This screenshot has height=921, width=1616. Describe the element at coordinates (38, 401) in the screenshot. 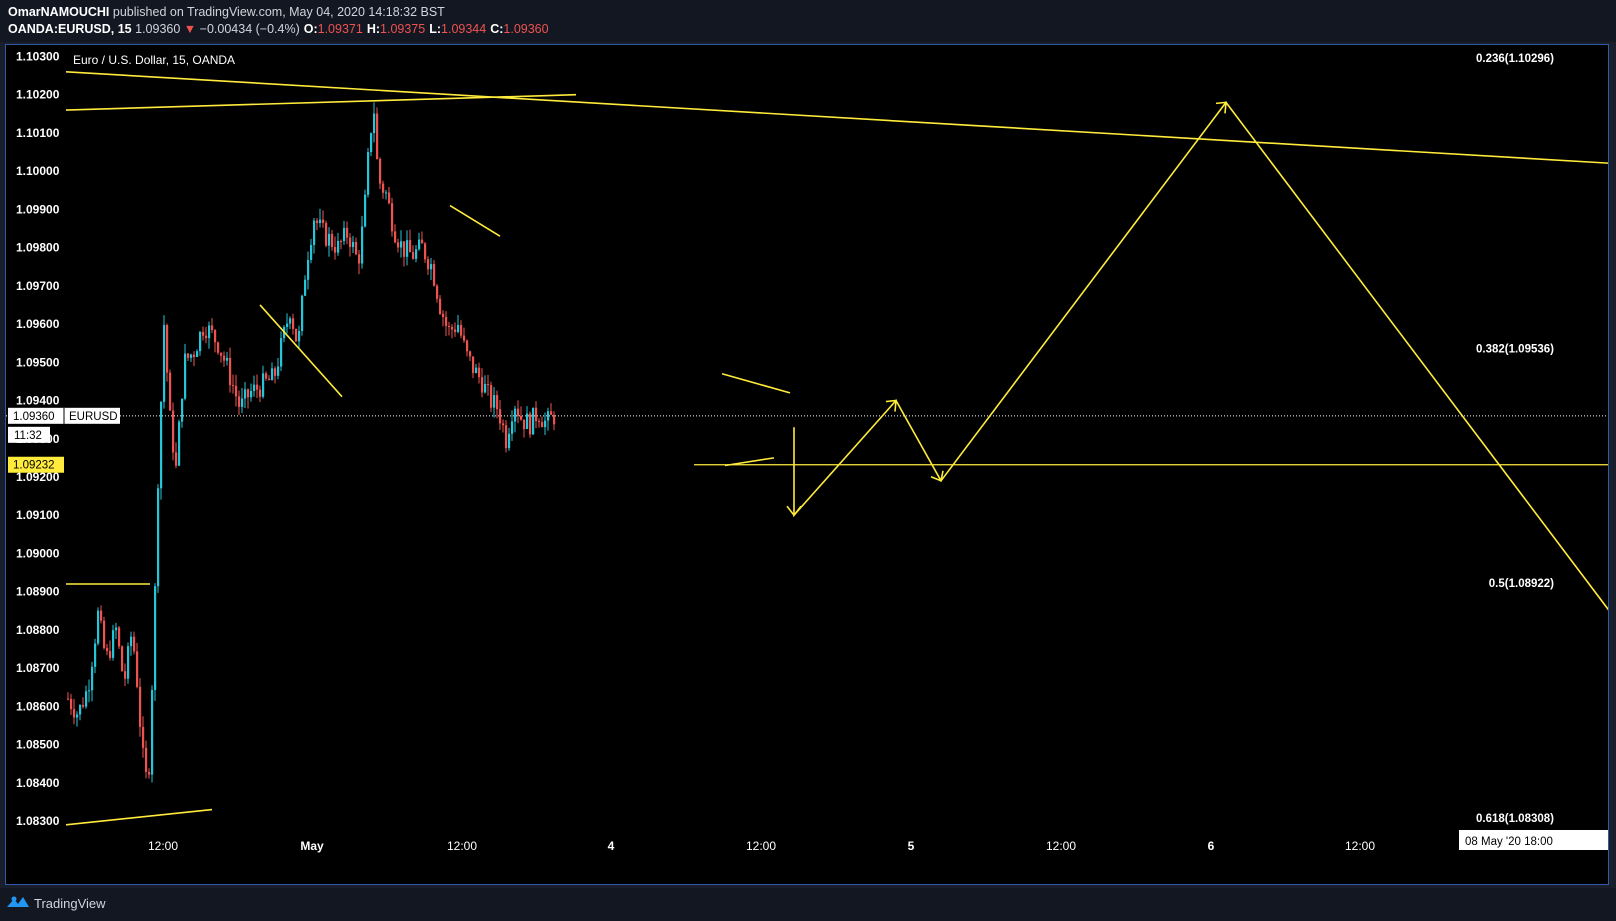

I see `y-tick-label: 1.09400` at that location.